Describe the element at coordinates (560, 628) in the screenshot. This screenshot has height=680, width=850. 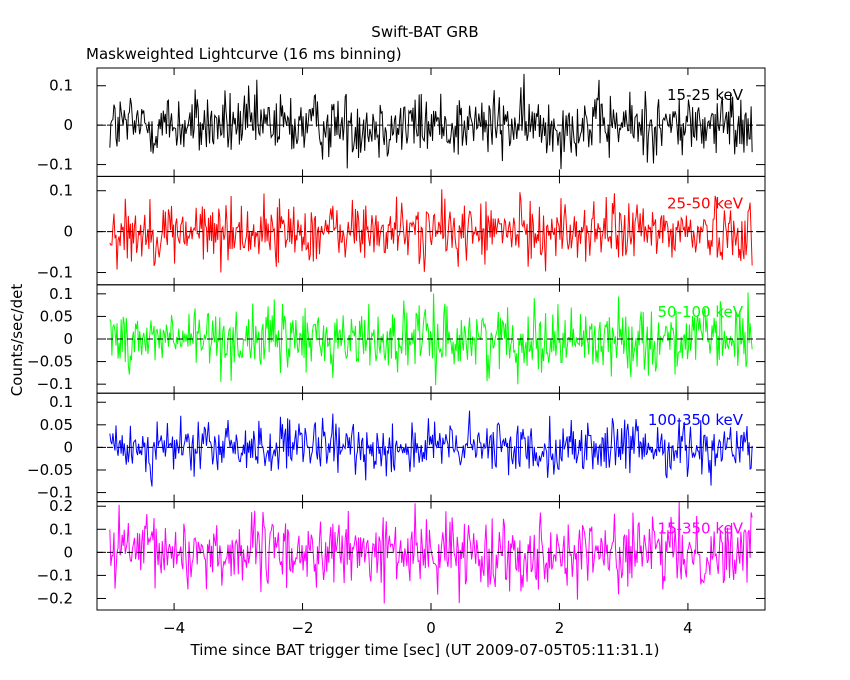
I see `x-tick-label: 2` at that location.